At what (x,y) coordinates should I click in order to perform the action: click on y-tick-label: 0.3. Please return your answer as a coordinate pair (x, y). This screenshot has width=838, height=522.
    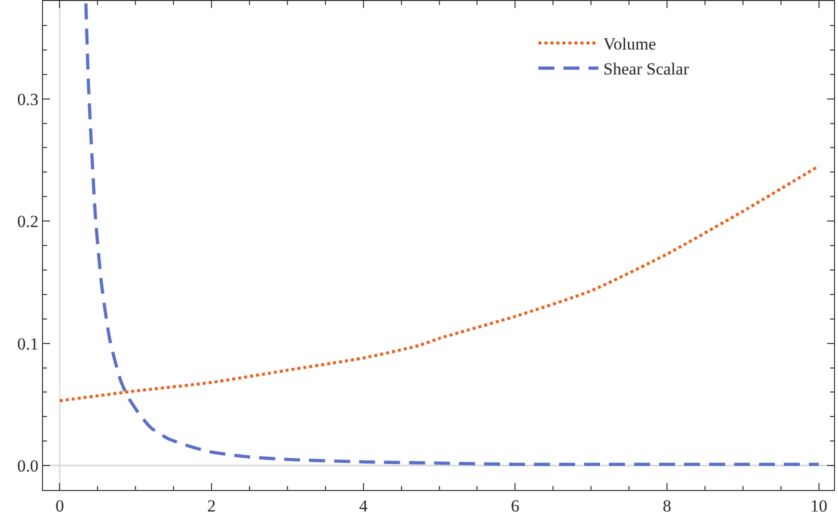
    Looking at the image, I should click on (27, 99).